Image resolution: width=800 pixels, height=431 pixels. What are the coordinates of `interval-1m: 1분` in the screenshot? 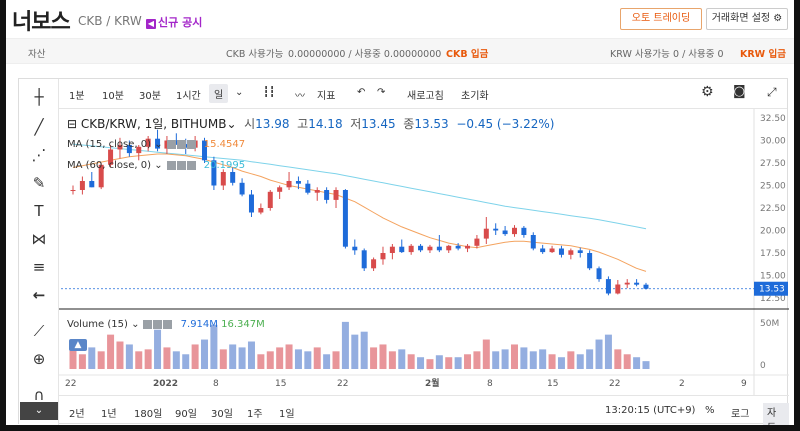 It's located at (77, 96).